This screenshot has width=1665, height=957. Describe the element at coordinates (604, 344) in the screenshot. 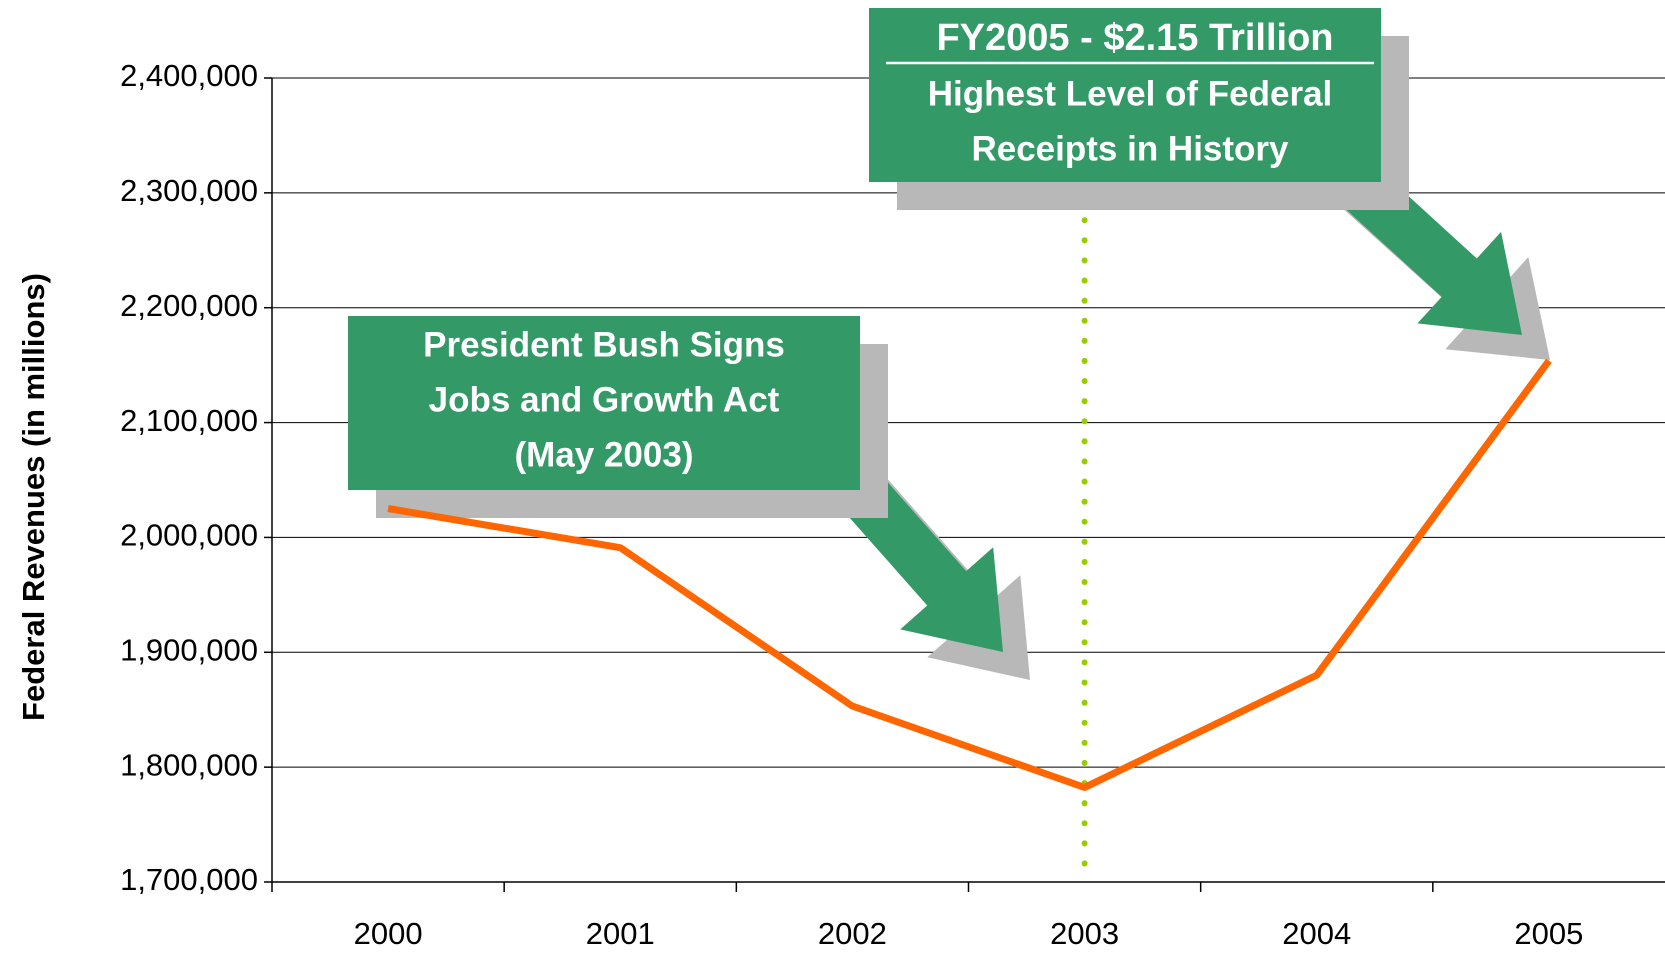

I see `annotation-text: President Bush Signs` at that location.